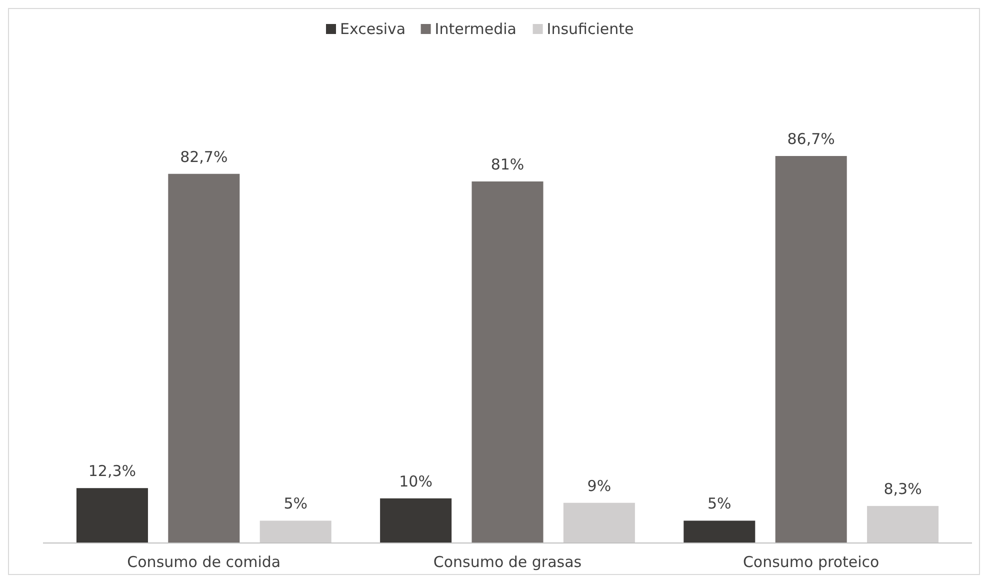  I want to click on data-label: 81%, so click(507, 164).